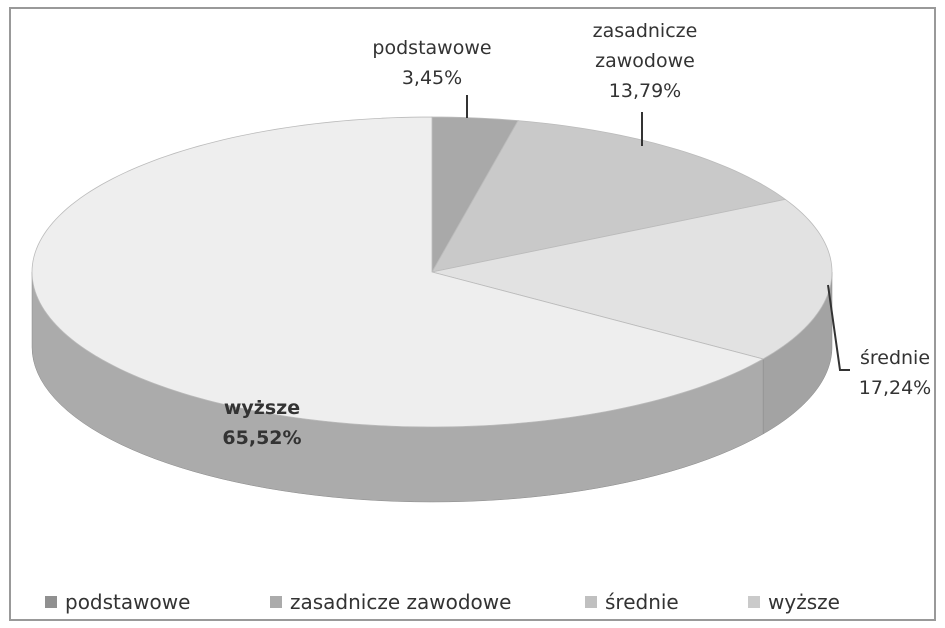 The height and width of the screenshot is (628, 945). Describe the element at coordinates (804, 602) in the screenshot. I see `legend-label: wyższe` at that location.